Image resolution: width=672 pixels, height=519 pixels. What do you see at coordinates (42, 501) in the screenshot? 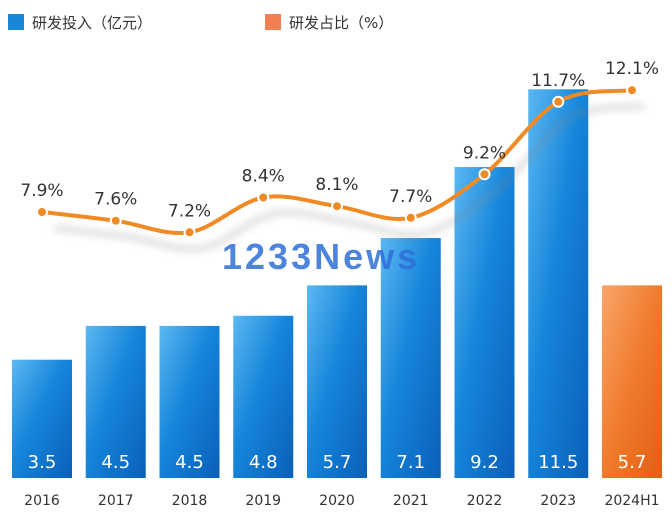
I see `x-tick-label: 2016` at bounding box center [42, 501].